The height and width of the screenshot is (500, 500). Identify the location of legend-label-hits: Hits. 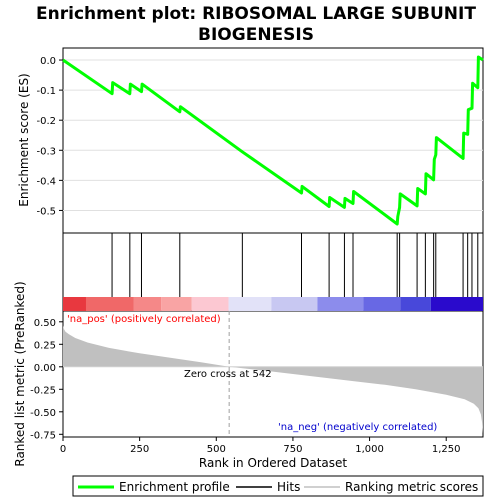
(288, 487).